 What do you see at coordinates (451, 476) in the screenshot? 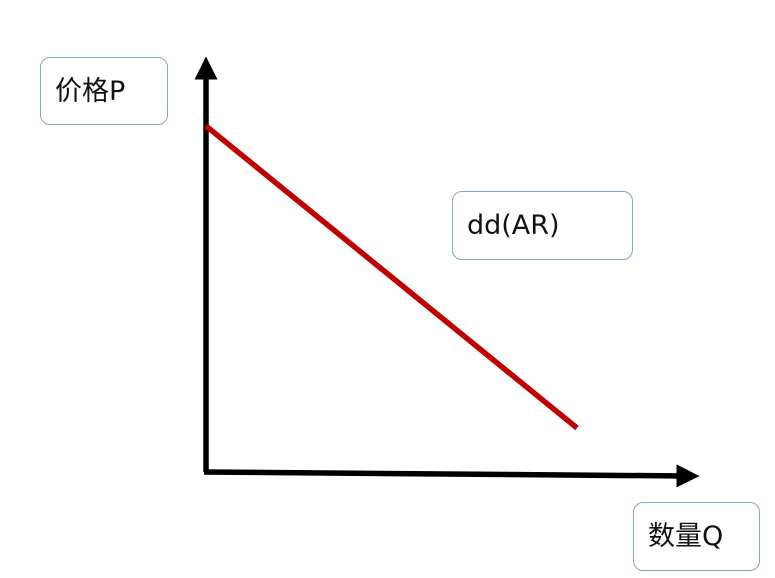
I see `x-axis` at bounding box center [451, 476].